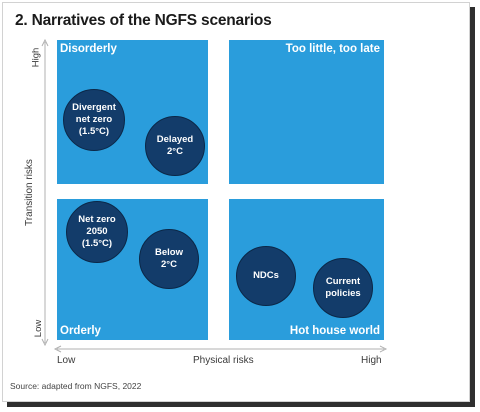 Image resolution: width=480 pixels, height=412 pixels. I want to click on y-axis-arrow-top, so click(45, 42).